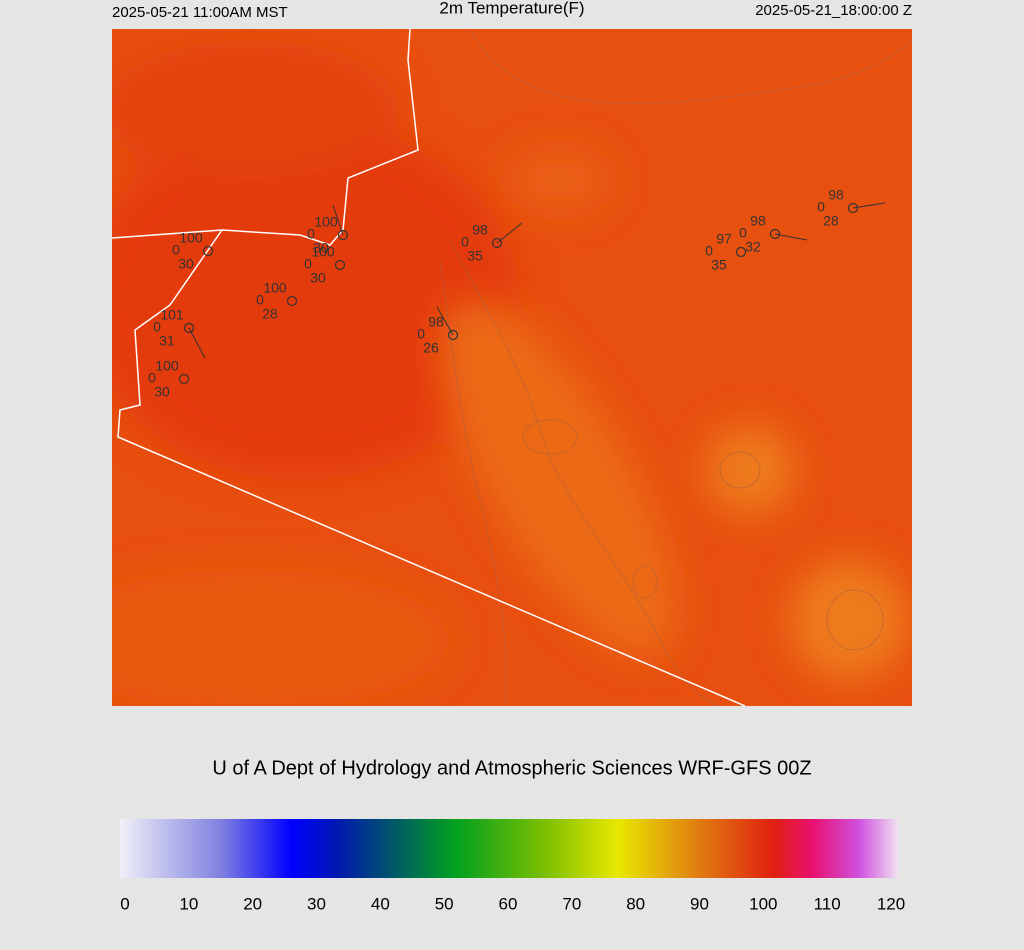 The width and height of the screenshot is (1024, 950). I want to click on colorbar, so click(509, 848).